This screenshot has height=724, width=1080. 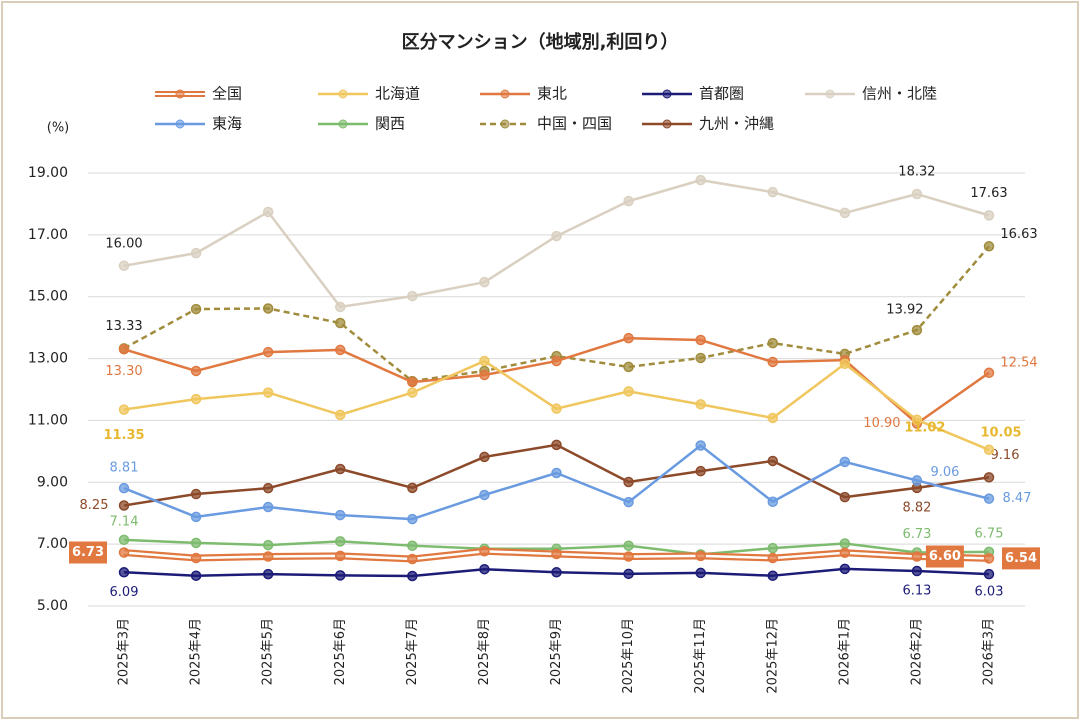 I want to click on x-tick-label: 2025年6月, so click(x=340, y=651).